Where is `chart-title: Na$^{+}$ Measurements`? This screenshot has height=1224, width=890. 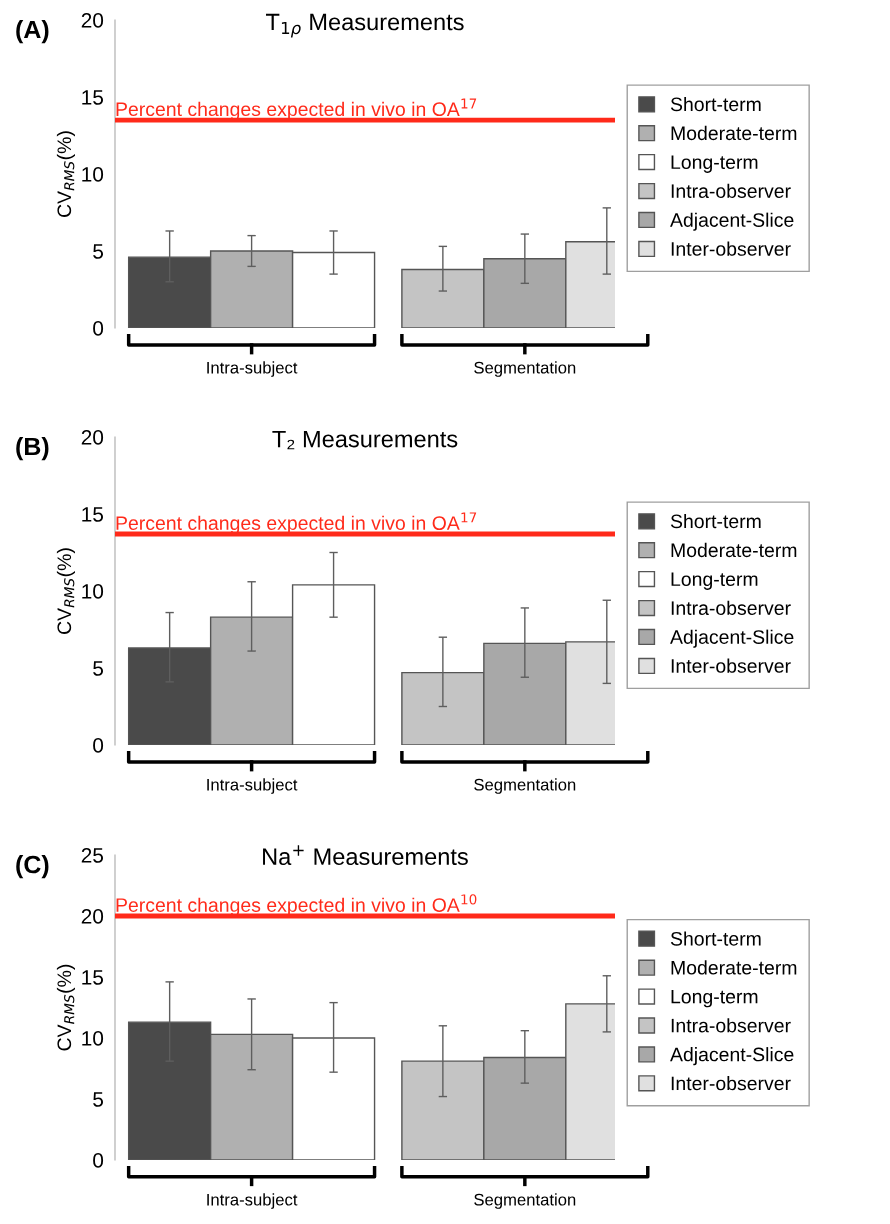 chart-title: Na$^{+}$ Measurements is located at coordinates (365, 855).